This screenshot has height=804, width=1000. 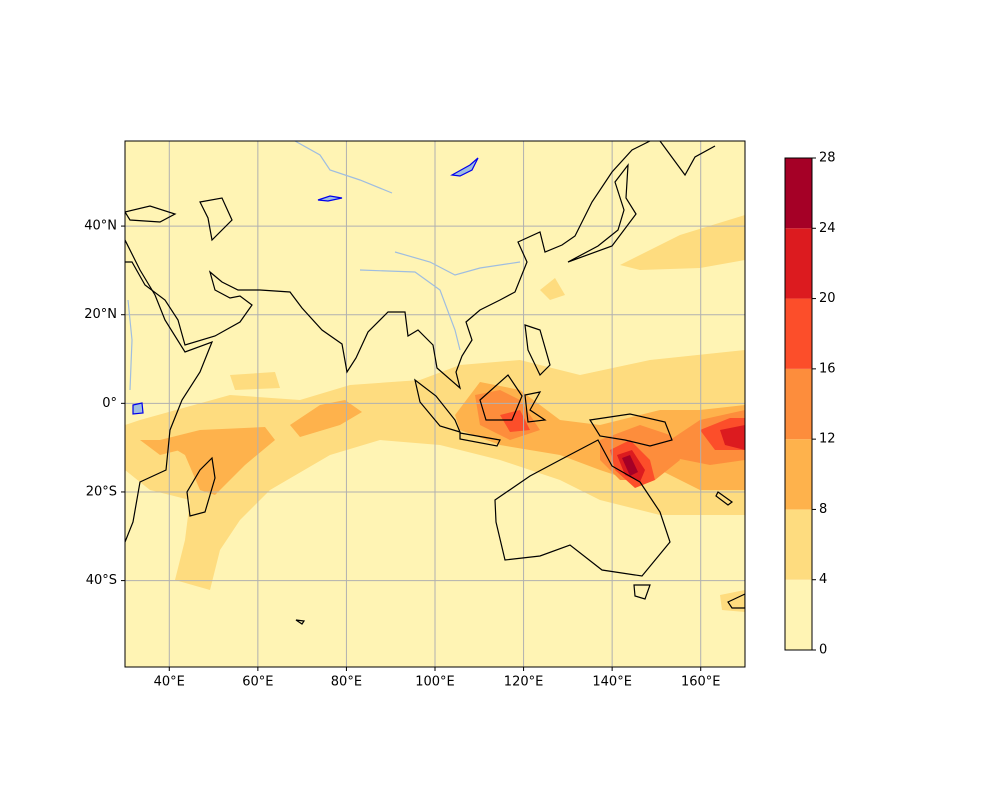 I want to click on y-tick-label: 40°N, so click(x=100, y=226).